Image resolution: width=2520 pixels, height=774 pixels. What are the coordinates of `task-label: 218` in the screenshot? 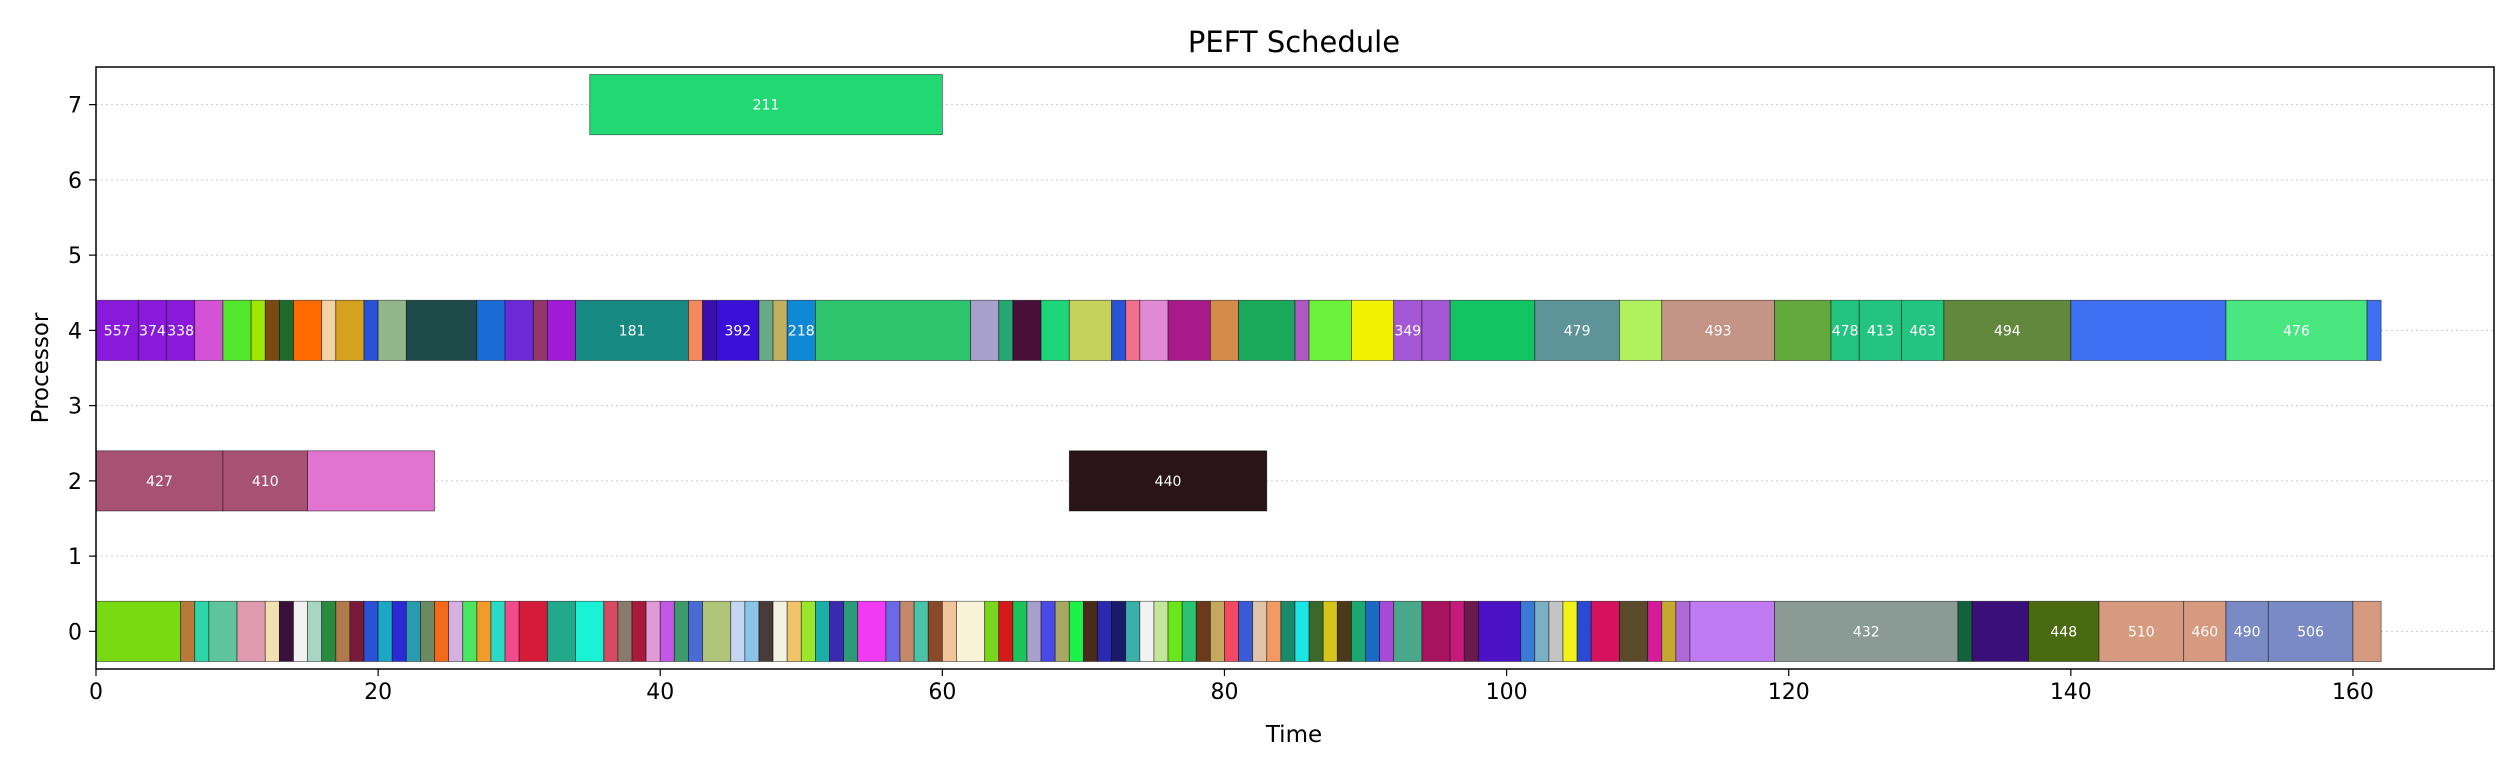 It's located at (801, 331).